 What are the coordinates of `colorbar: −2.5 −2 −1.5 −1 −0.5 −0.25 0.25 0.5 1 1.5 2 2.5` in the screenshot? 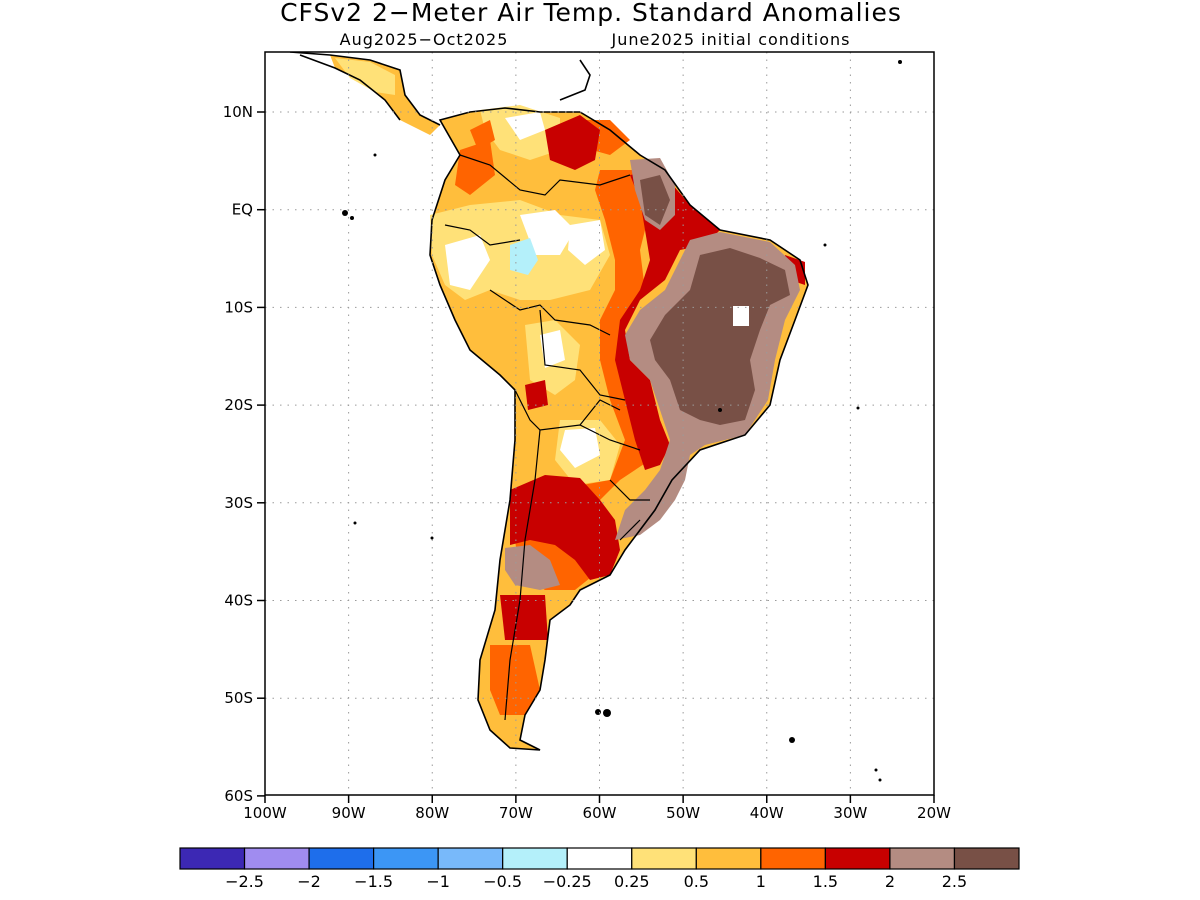 It's located at (599, 869).